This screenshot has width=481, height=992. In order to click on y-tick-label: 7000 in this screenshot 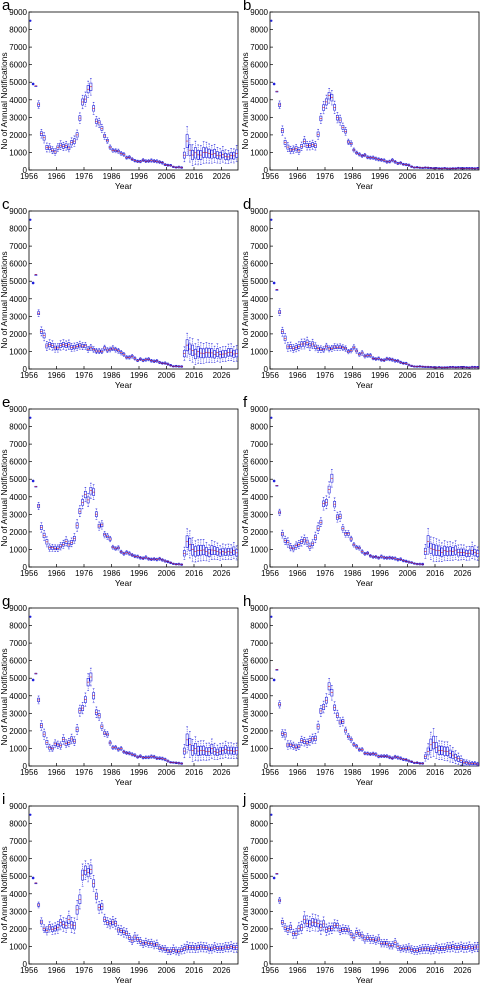, I will do `click(18, 47)`.